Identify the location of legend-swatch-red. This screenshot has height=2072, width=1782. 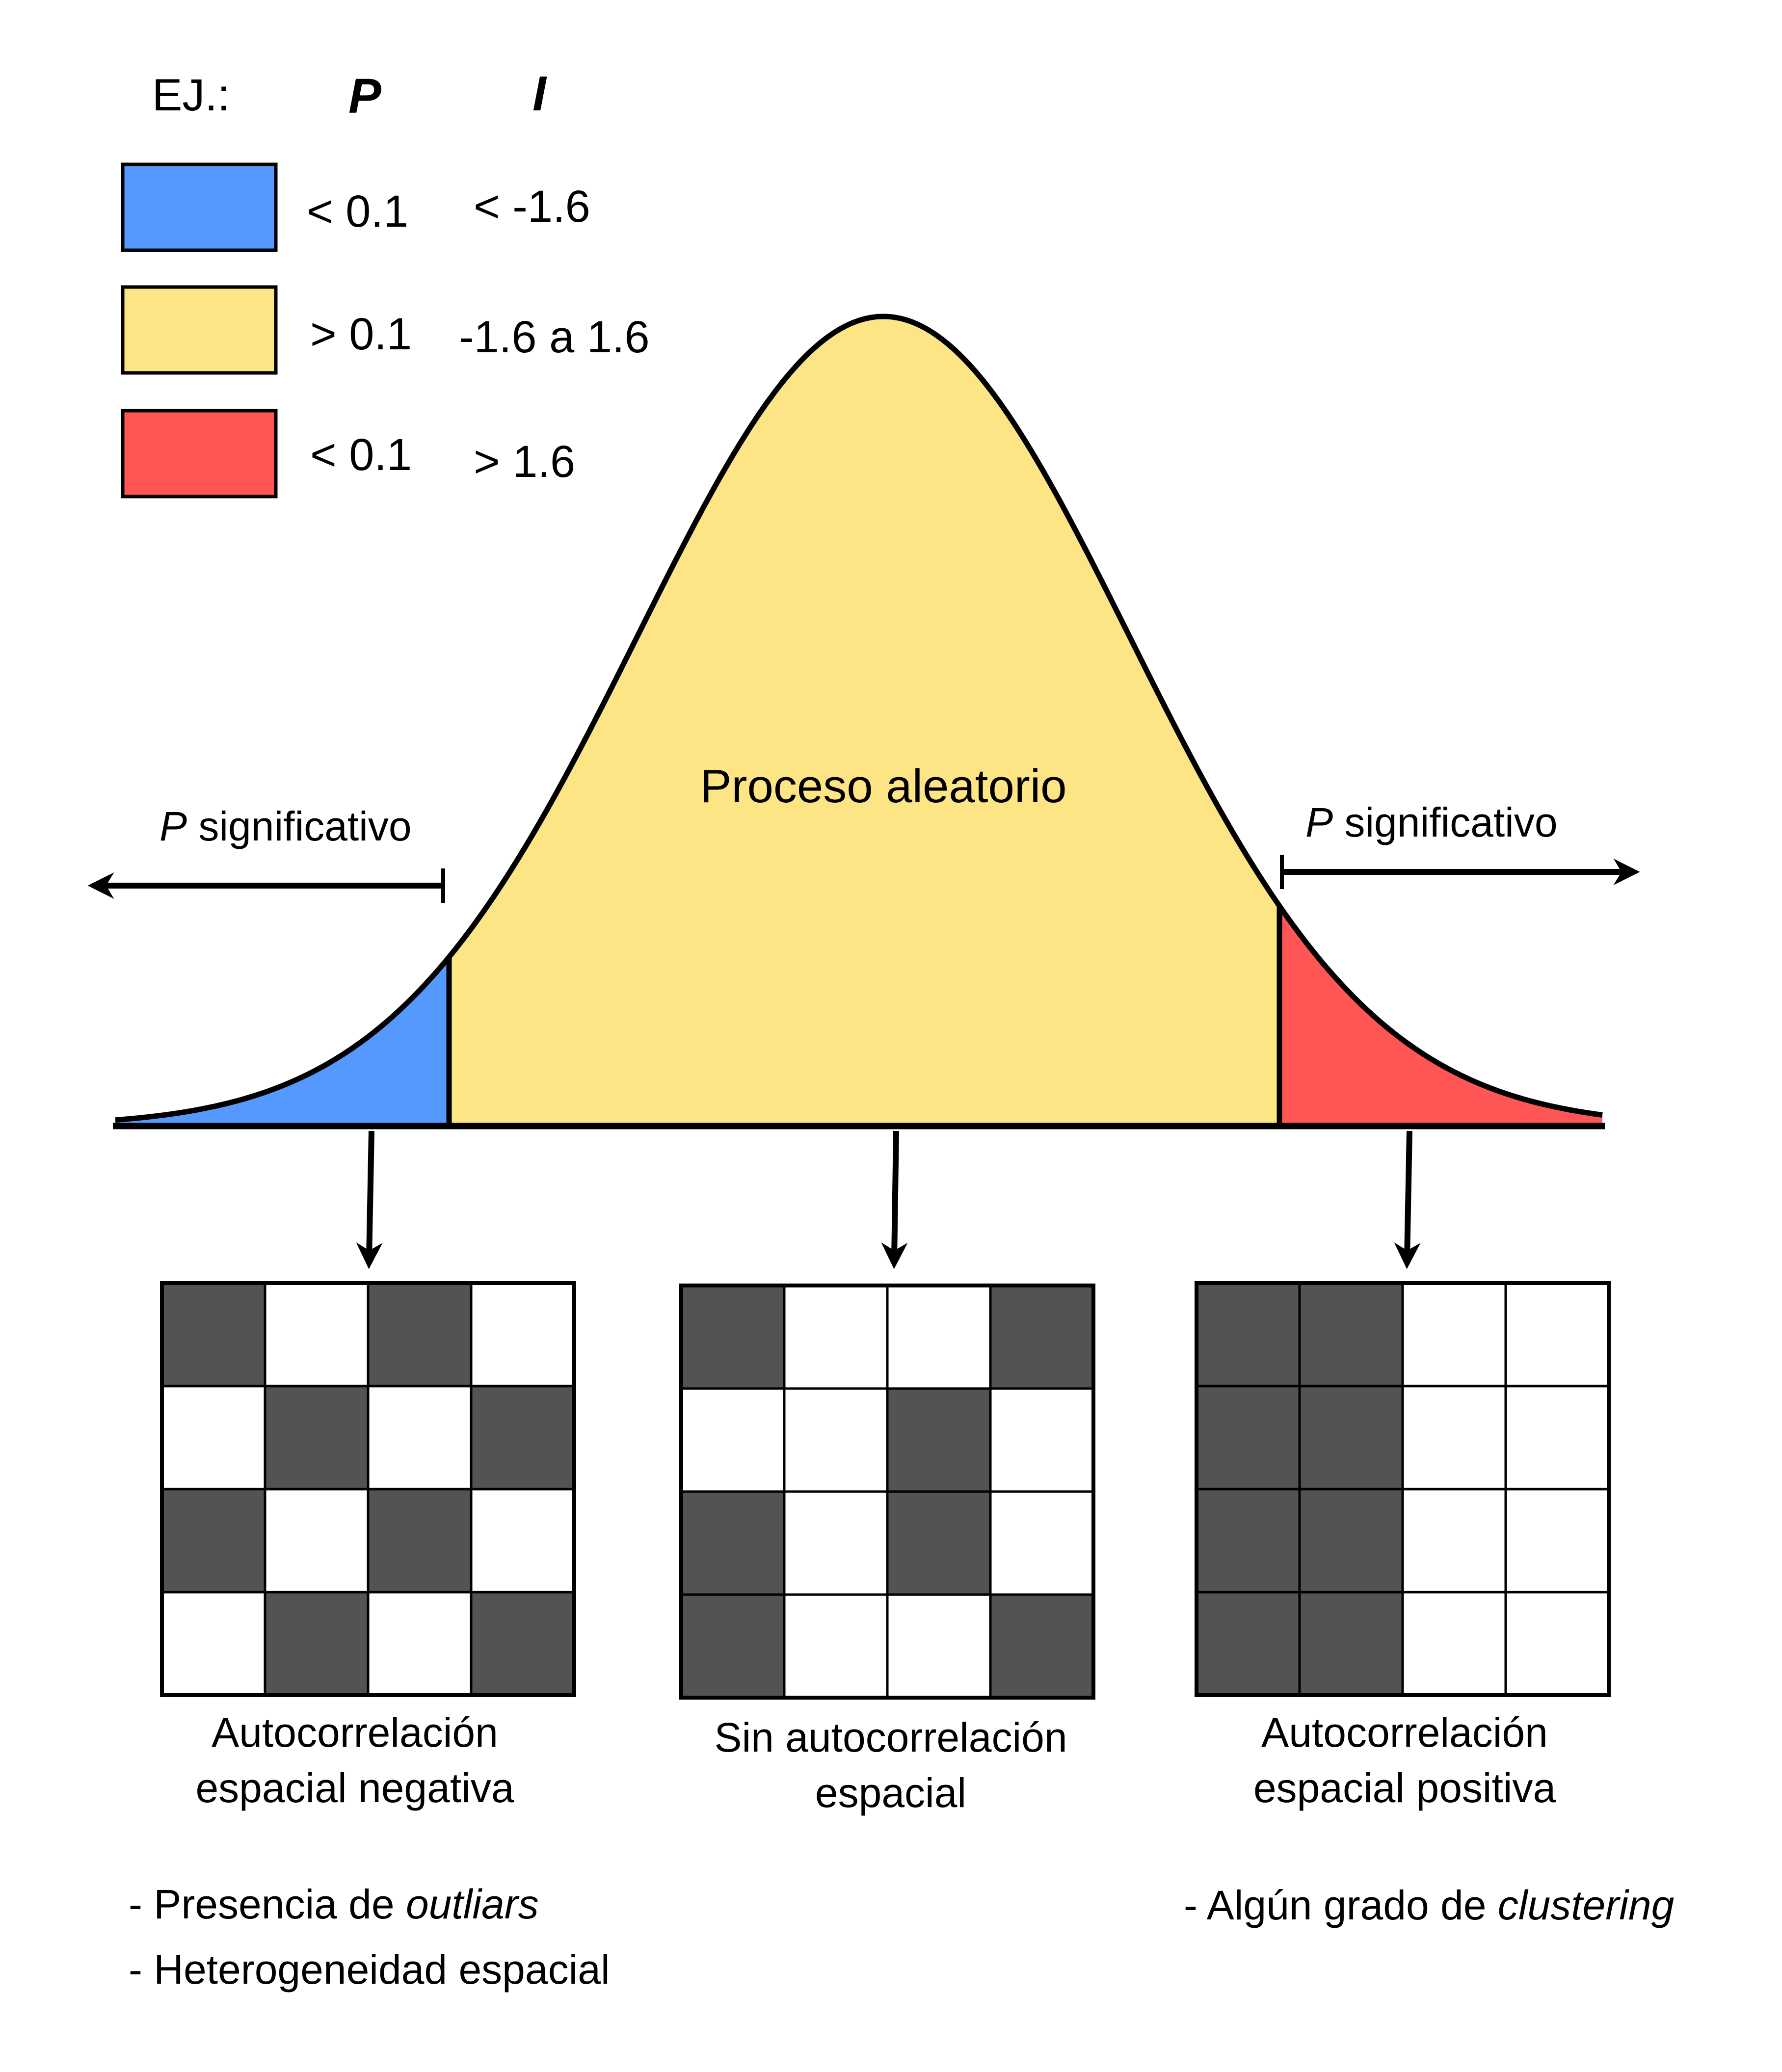
(199, 453).